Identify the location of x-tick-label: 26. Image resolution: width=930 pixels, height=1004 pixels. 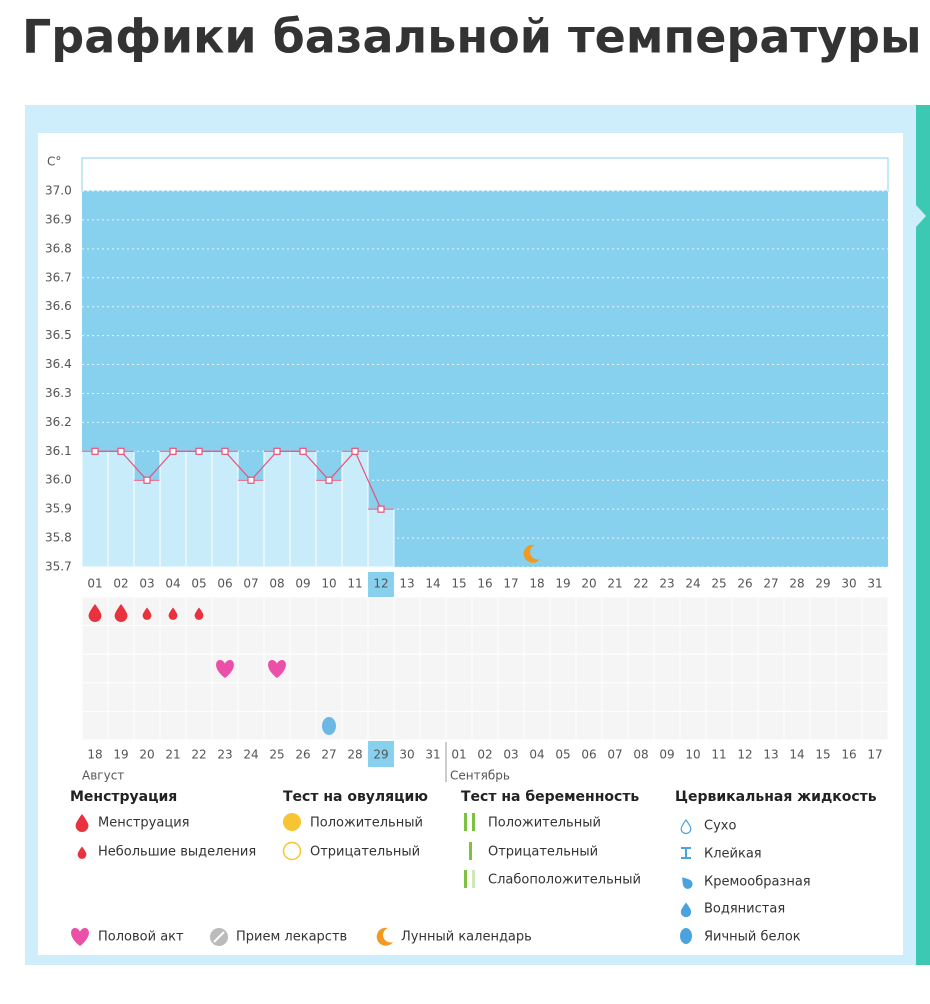
(744, 584).